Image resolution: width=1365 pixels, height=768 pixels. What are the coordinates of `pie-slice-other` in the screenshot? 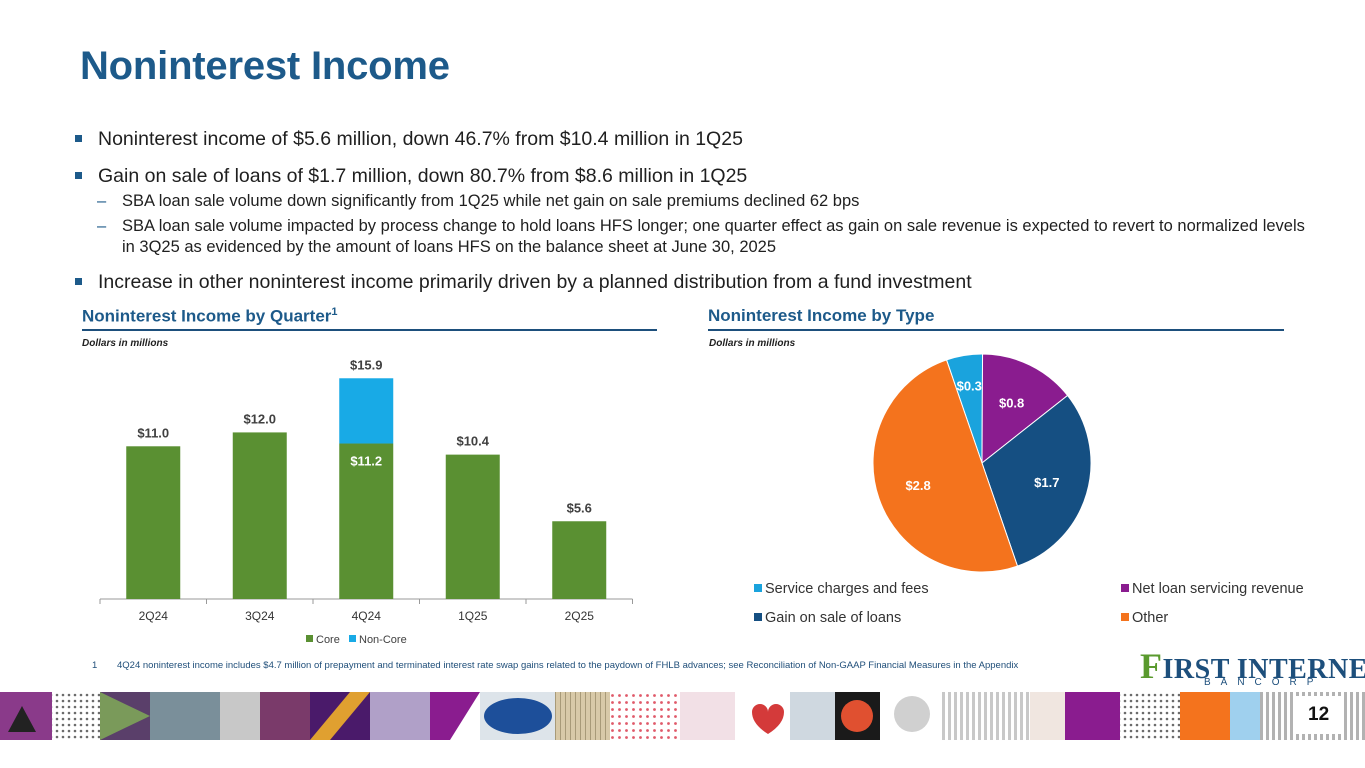 It's located at (945, 466).